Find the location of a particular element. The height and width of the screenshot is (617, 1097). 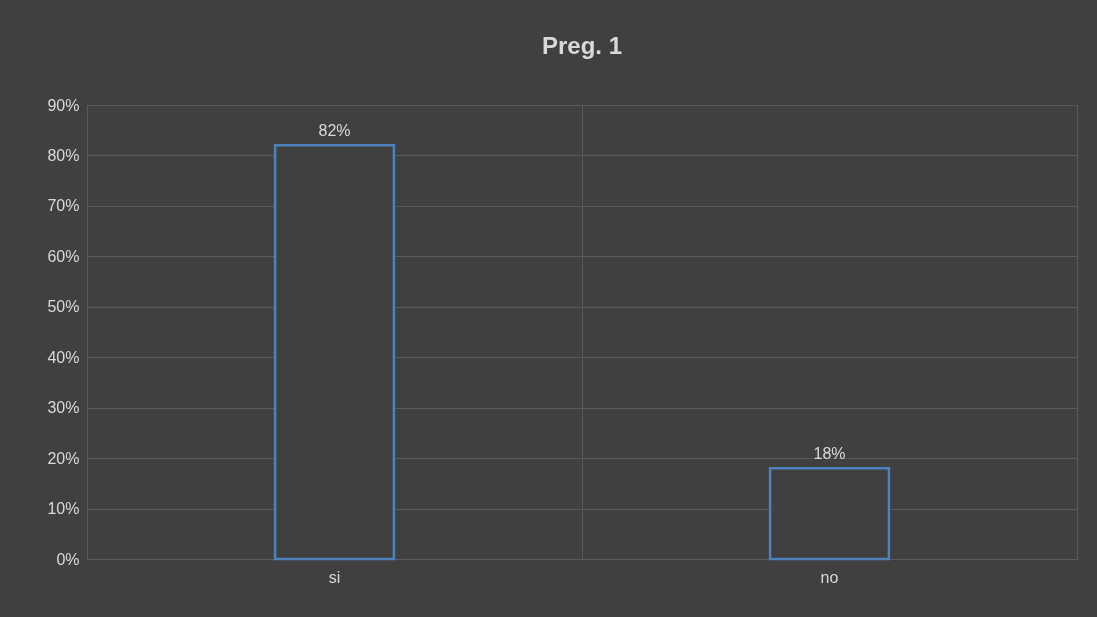

y-tick-label: 10% is located at coordinates (63, 509).